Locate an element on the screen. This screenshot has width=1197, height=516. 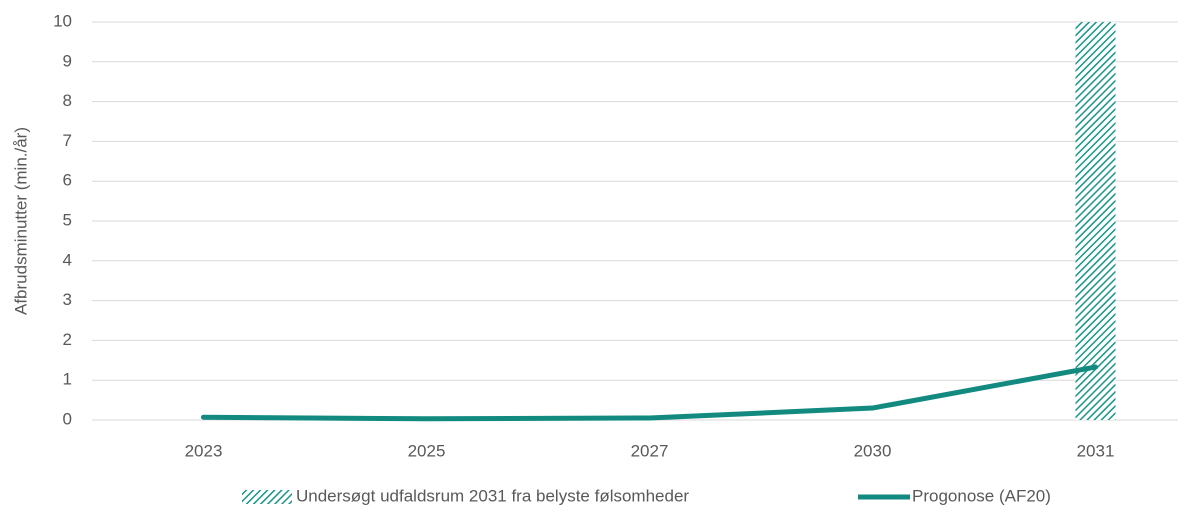
y-tick-label: 10 is located at coordinates (62, 20).